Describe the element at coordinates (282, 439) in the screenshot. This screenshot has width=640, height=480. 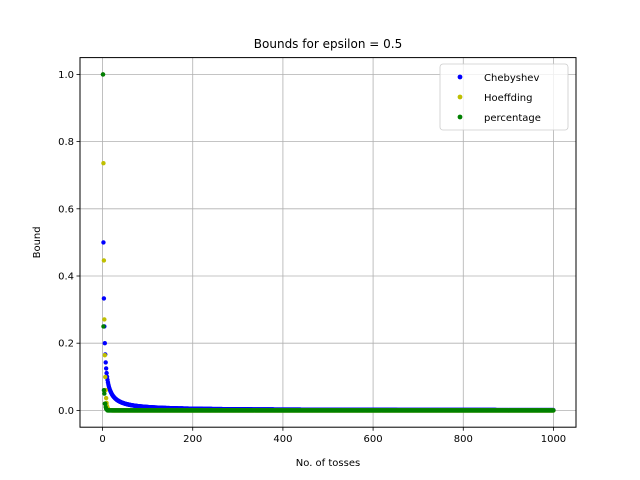
I see `x-tick-label: 400` at that location.